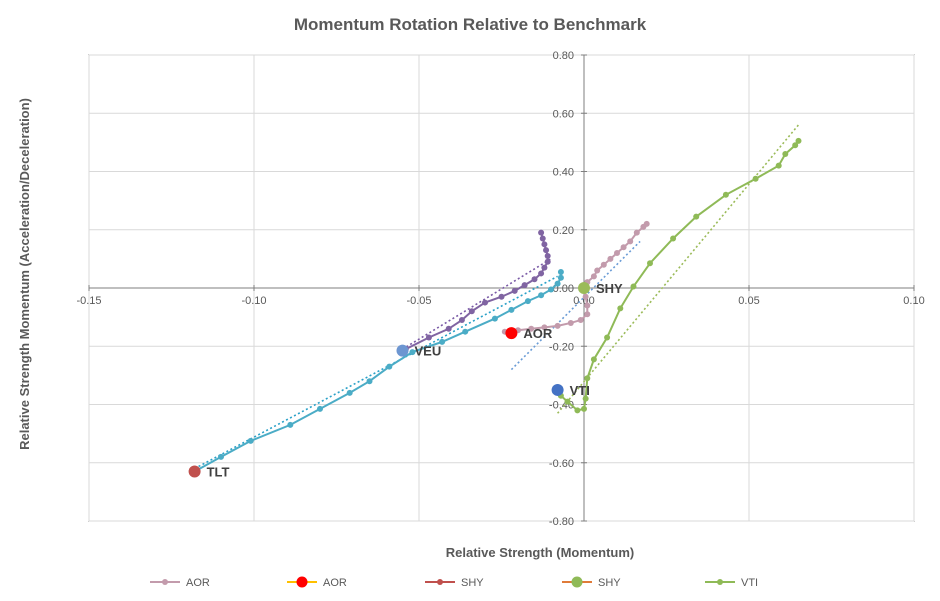 Image resolution: width=940 pixels, height=601 pixels. Describe the element at coordinates (563, 231) in the screenshot. I see `y-tick-label: 0.20` at that location.